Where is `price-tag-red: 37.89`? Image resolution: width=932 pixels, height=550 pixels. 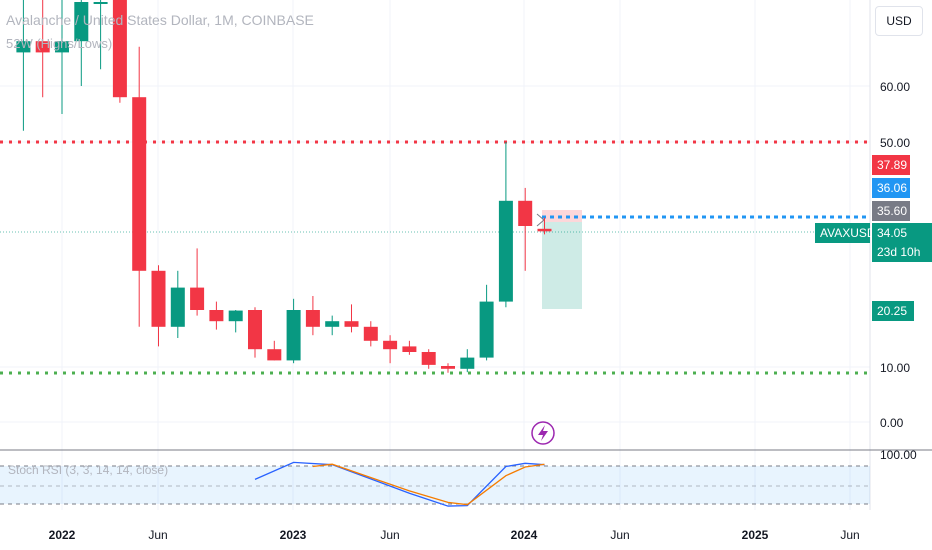
price-tag-red: 37.89 is located at coordinates (891, 165).